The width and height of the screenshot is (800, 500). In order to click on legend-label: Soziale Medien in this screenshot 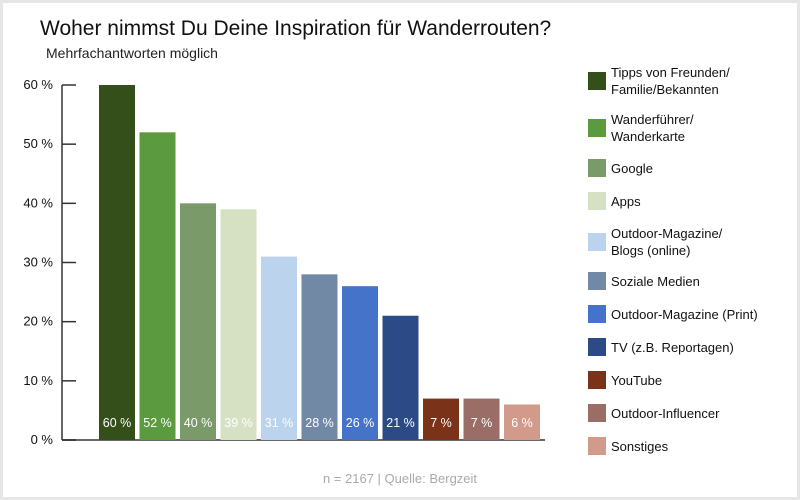, I will do `click(655, 281)`.